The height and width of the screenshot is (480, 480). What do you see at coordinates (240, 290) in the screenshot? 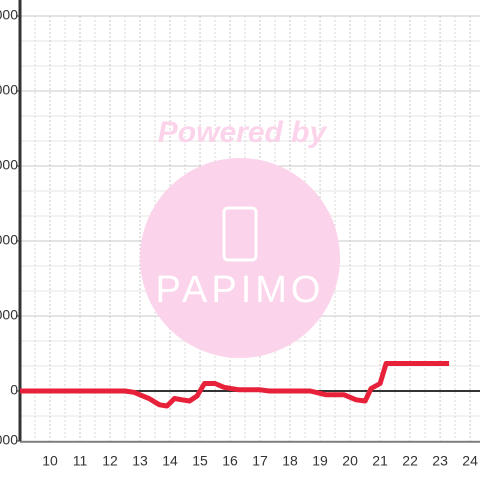
I see `watermark-logo: PAPIMO` at bounding box center [240, 290].